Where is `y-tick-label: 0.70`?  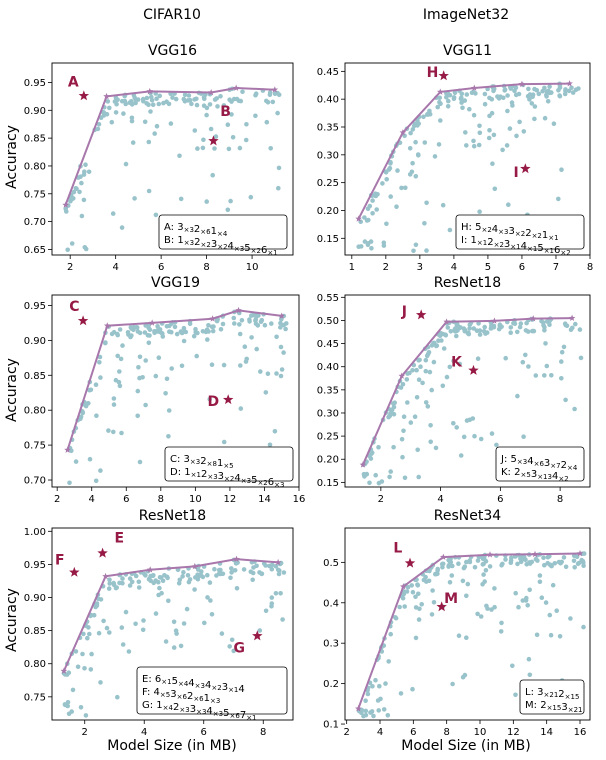
y-tick-label: 0.70 is located at coordinates (35, 222).